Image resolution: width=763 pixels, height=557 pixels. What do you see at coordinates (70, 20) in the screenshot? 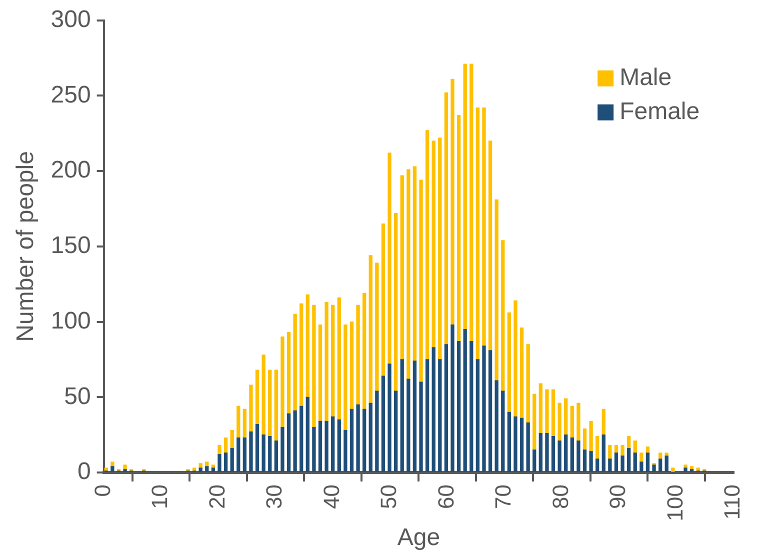
I see `y-tick-label: 300` at bounding box center [70, 20].